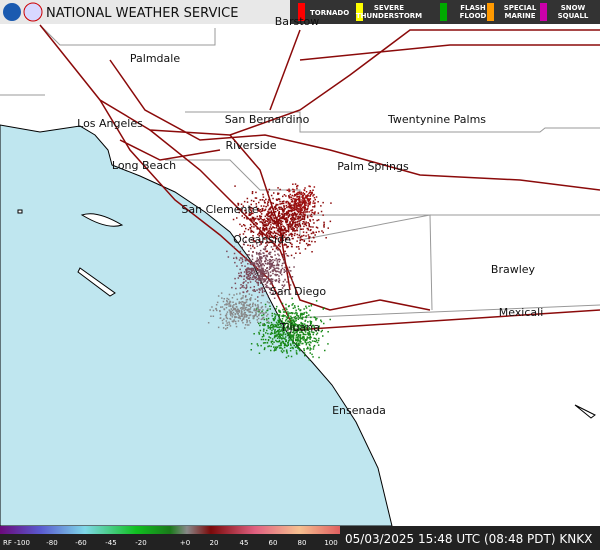  What do you see at coordinates (297, 21) in the screenshot?
I see `city-label: Barstow` at bounding box center [297, 21].